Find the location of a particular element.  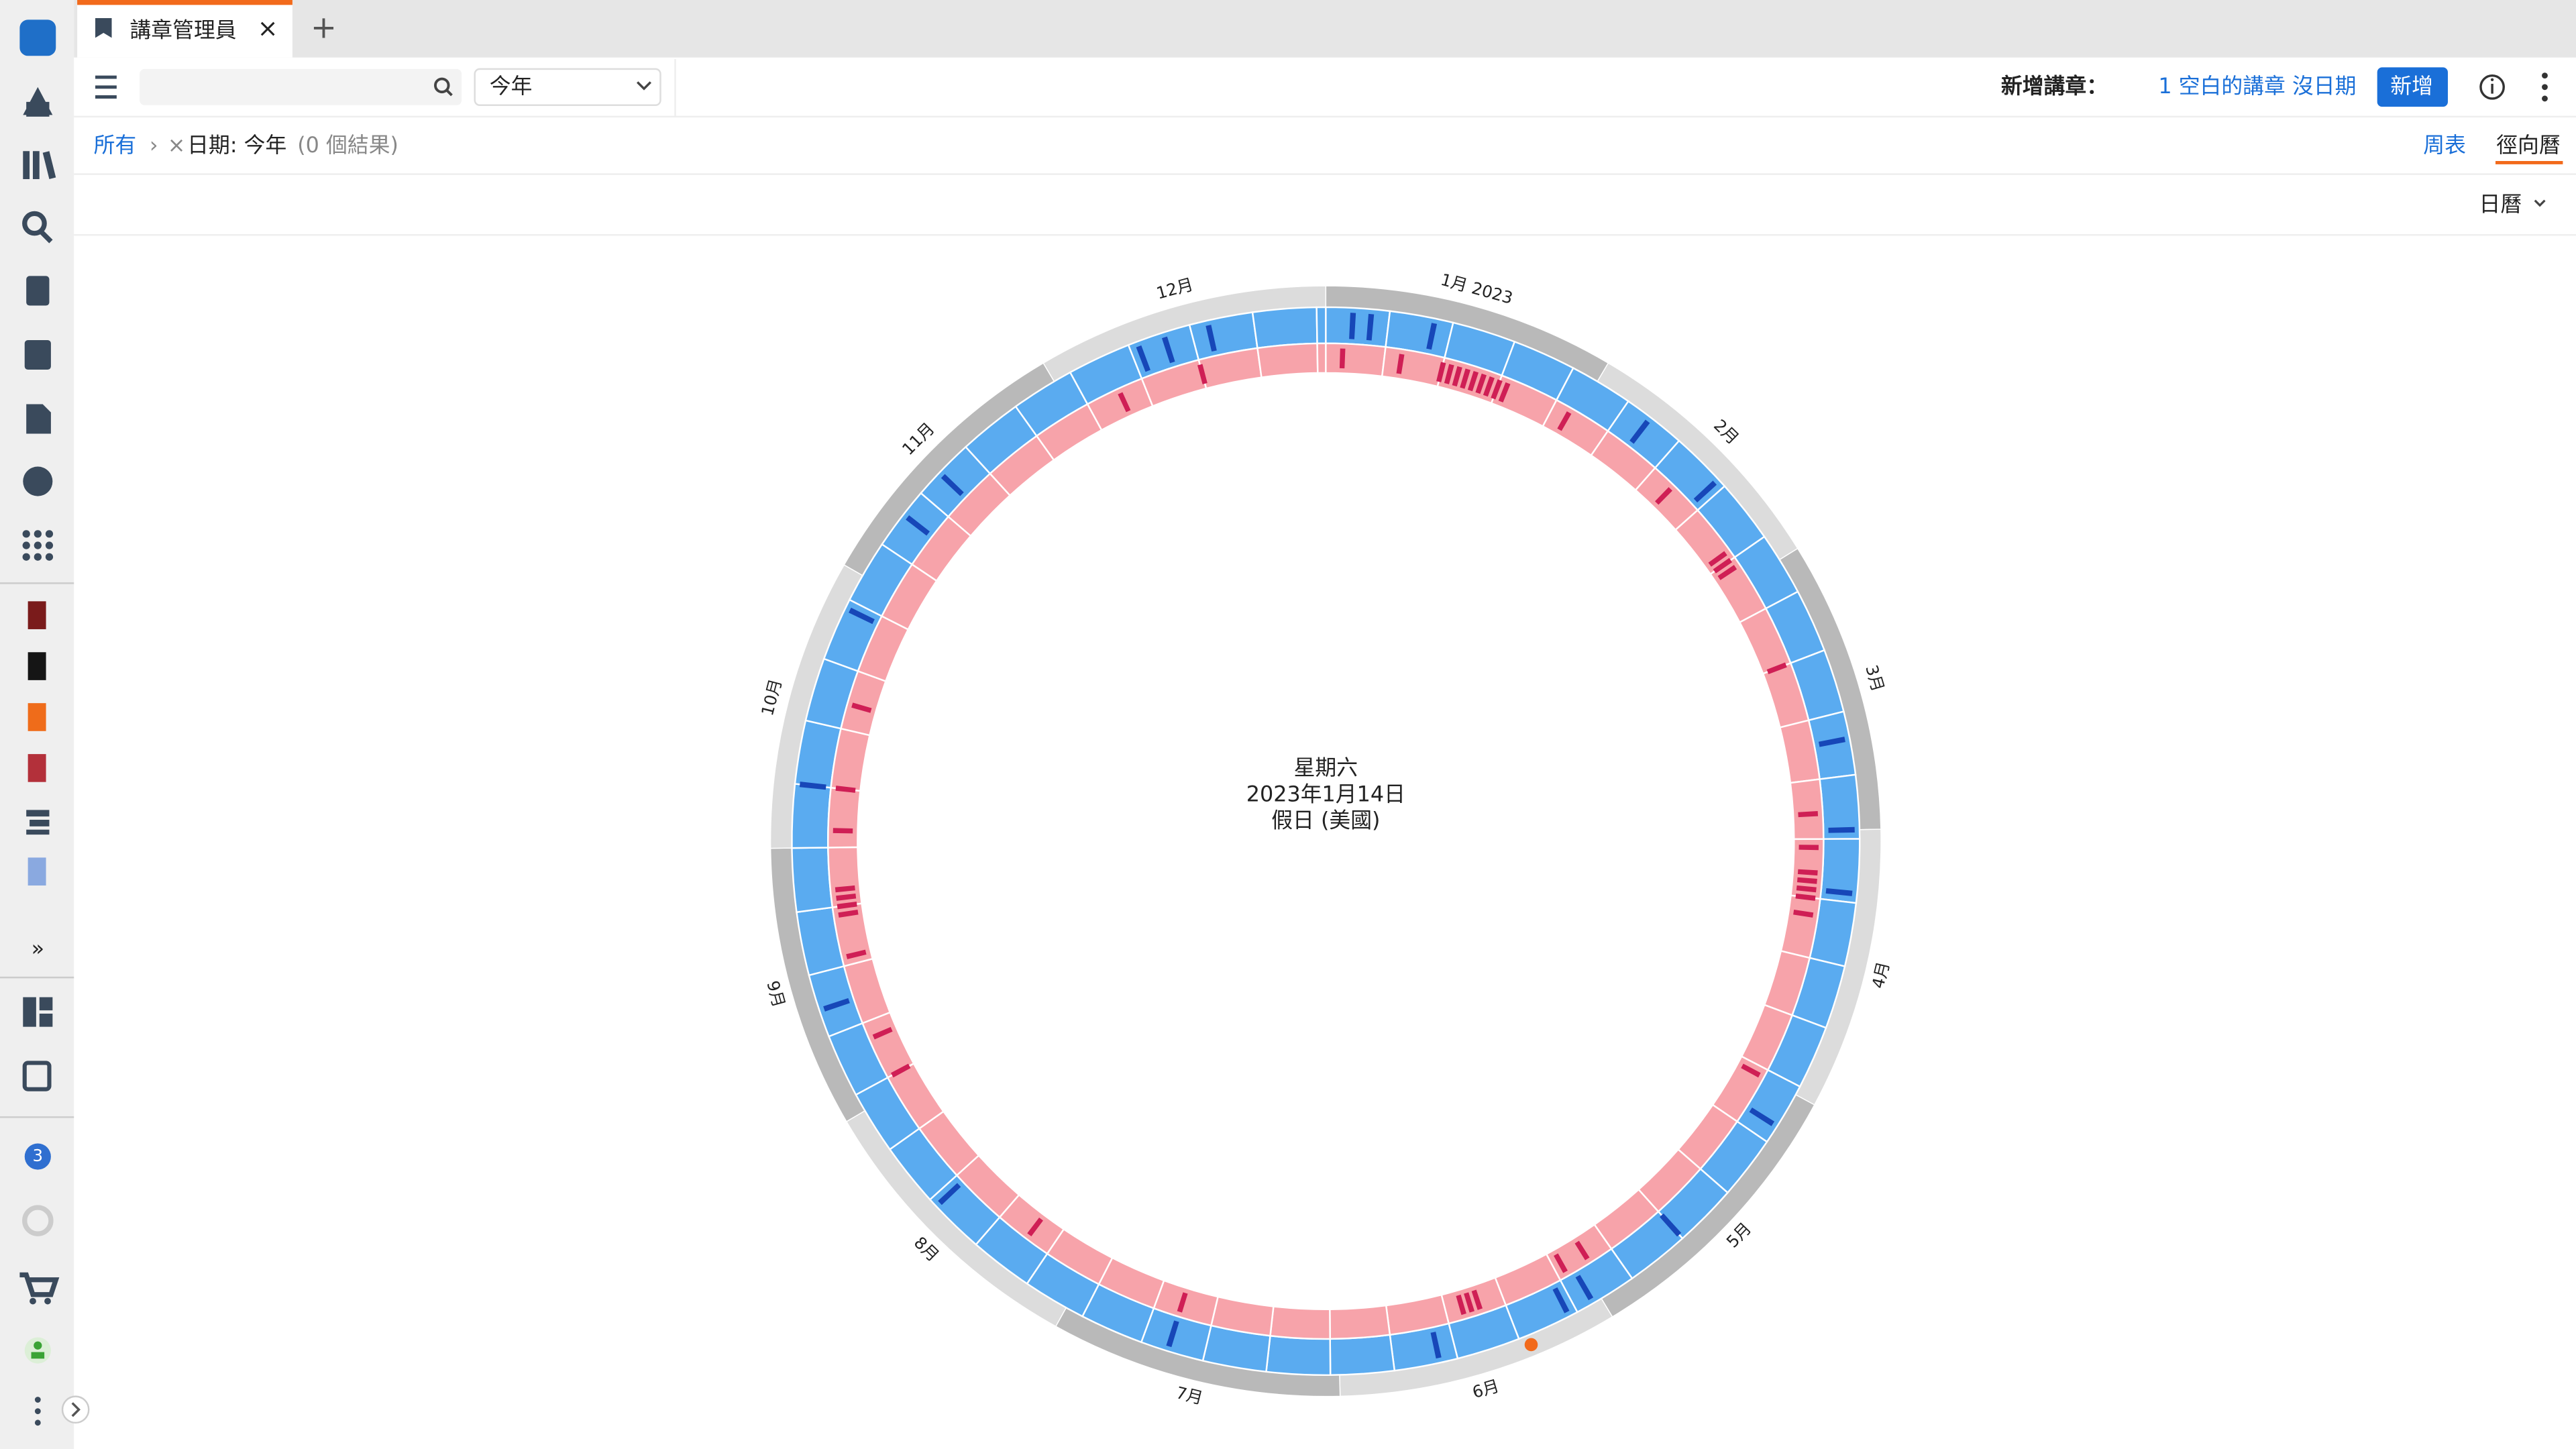

sync-icon is located at coordinates (38, 1220).